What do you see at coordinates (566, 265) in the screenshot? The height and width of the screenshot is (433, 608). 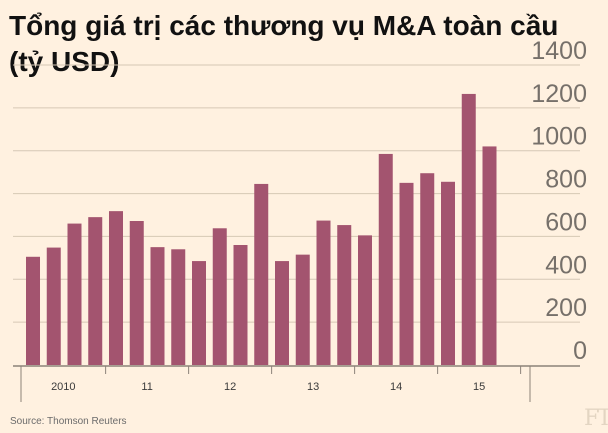 I see `y-tick-label: 400` at bounding box center [566, 265].